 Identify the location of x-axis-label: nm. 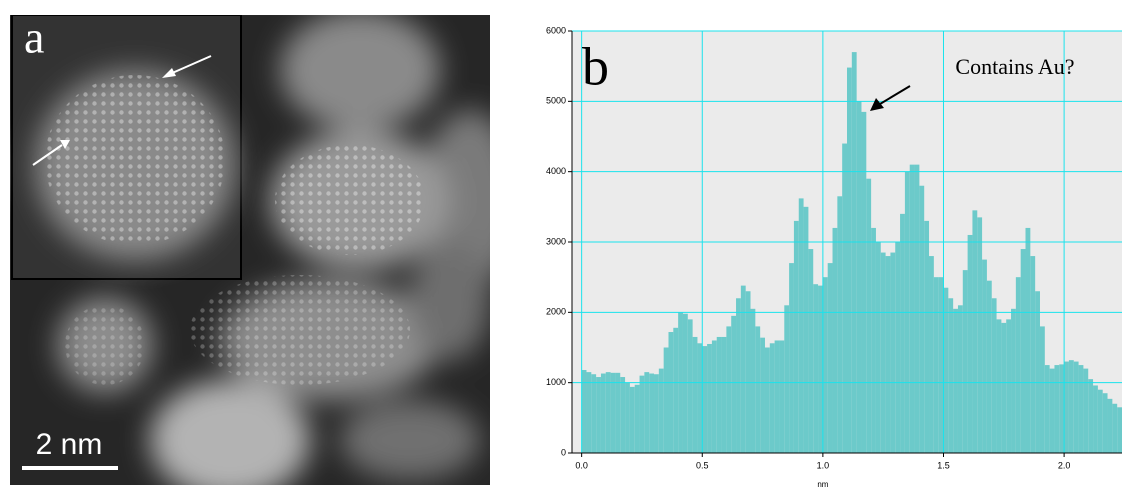
(822, 484).